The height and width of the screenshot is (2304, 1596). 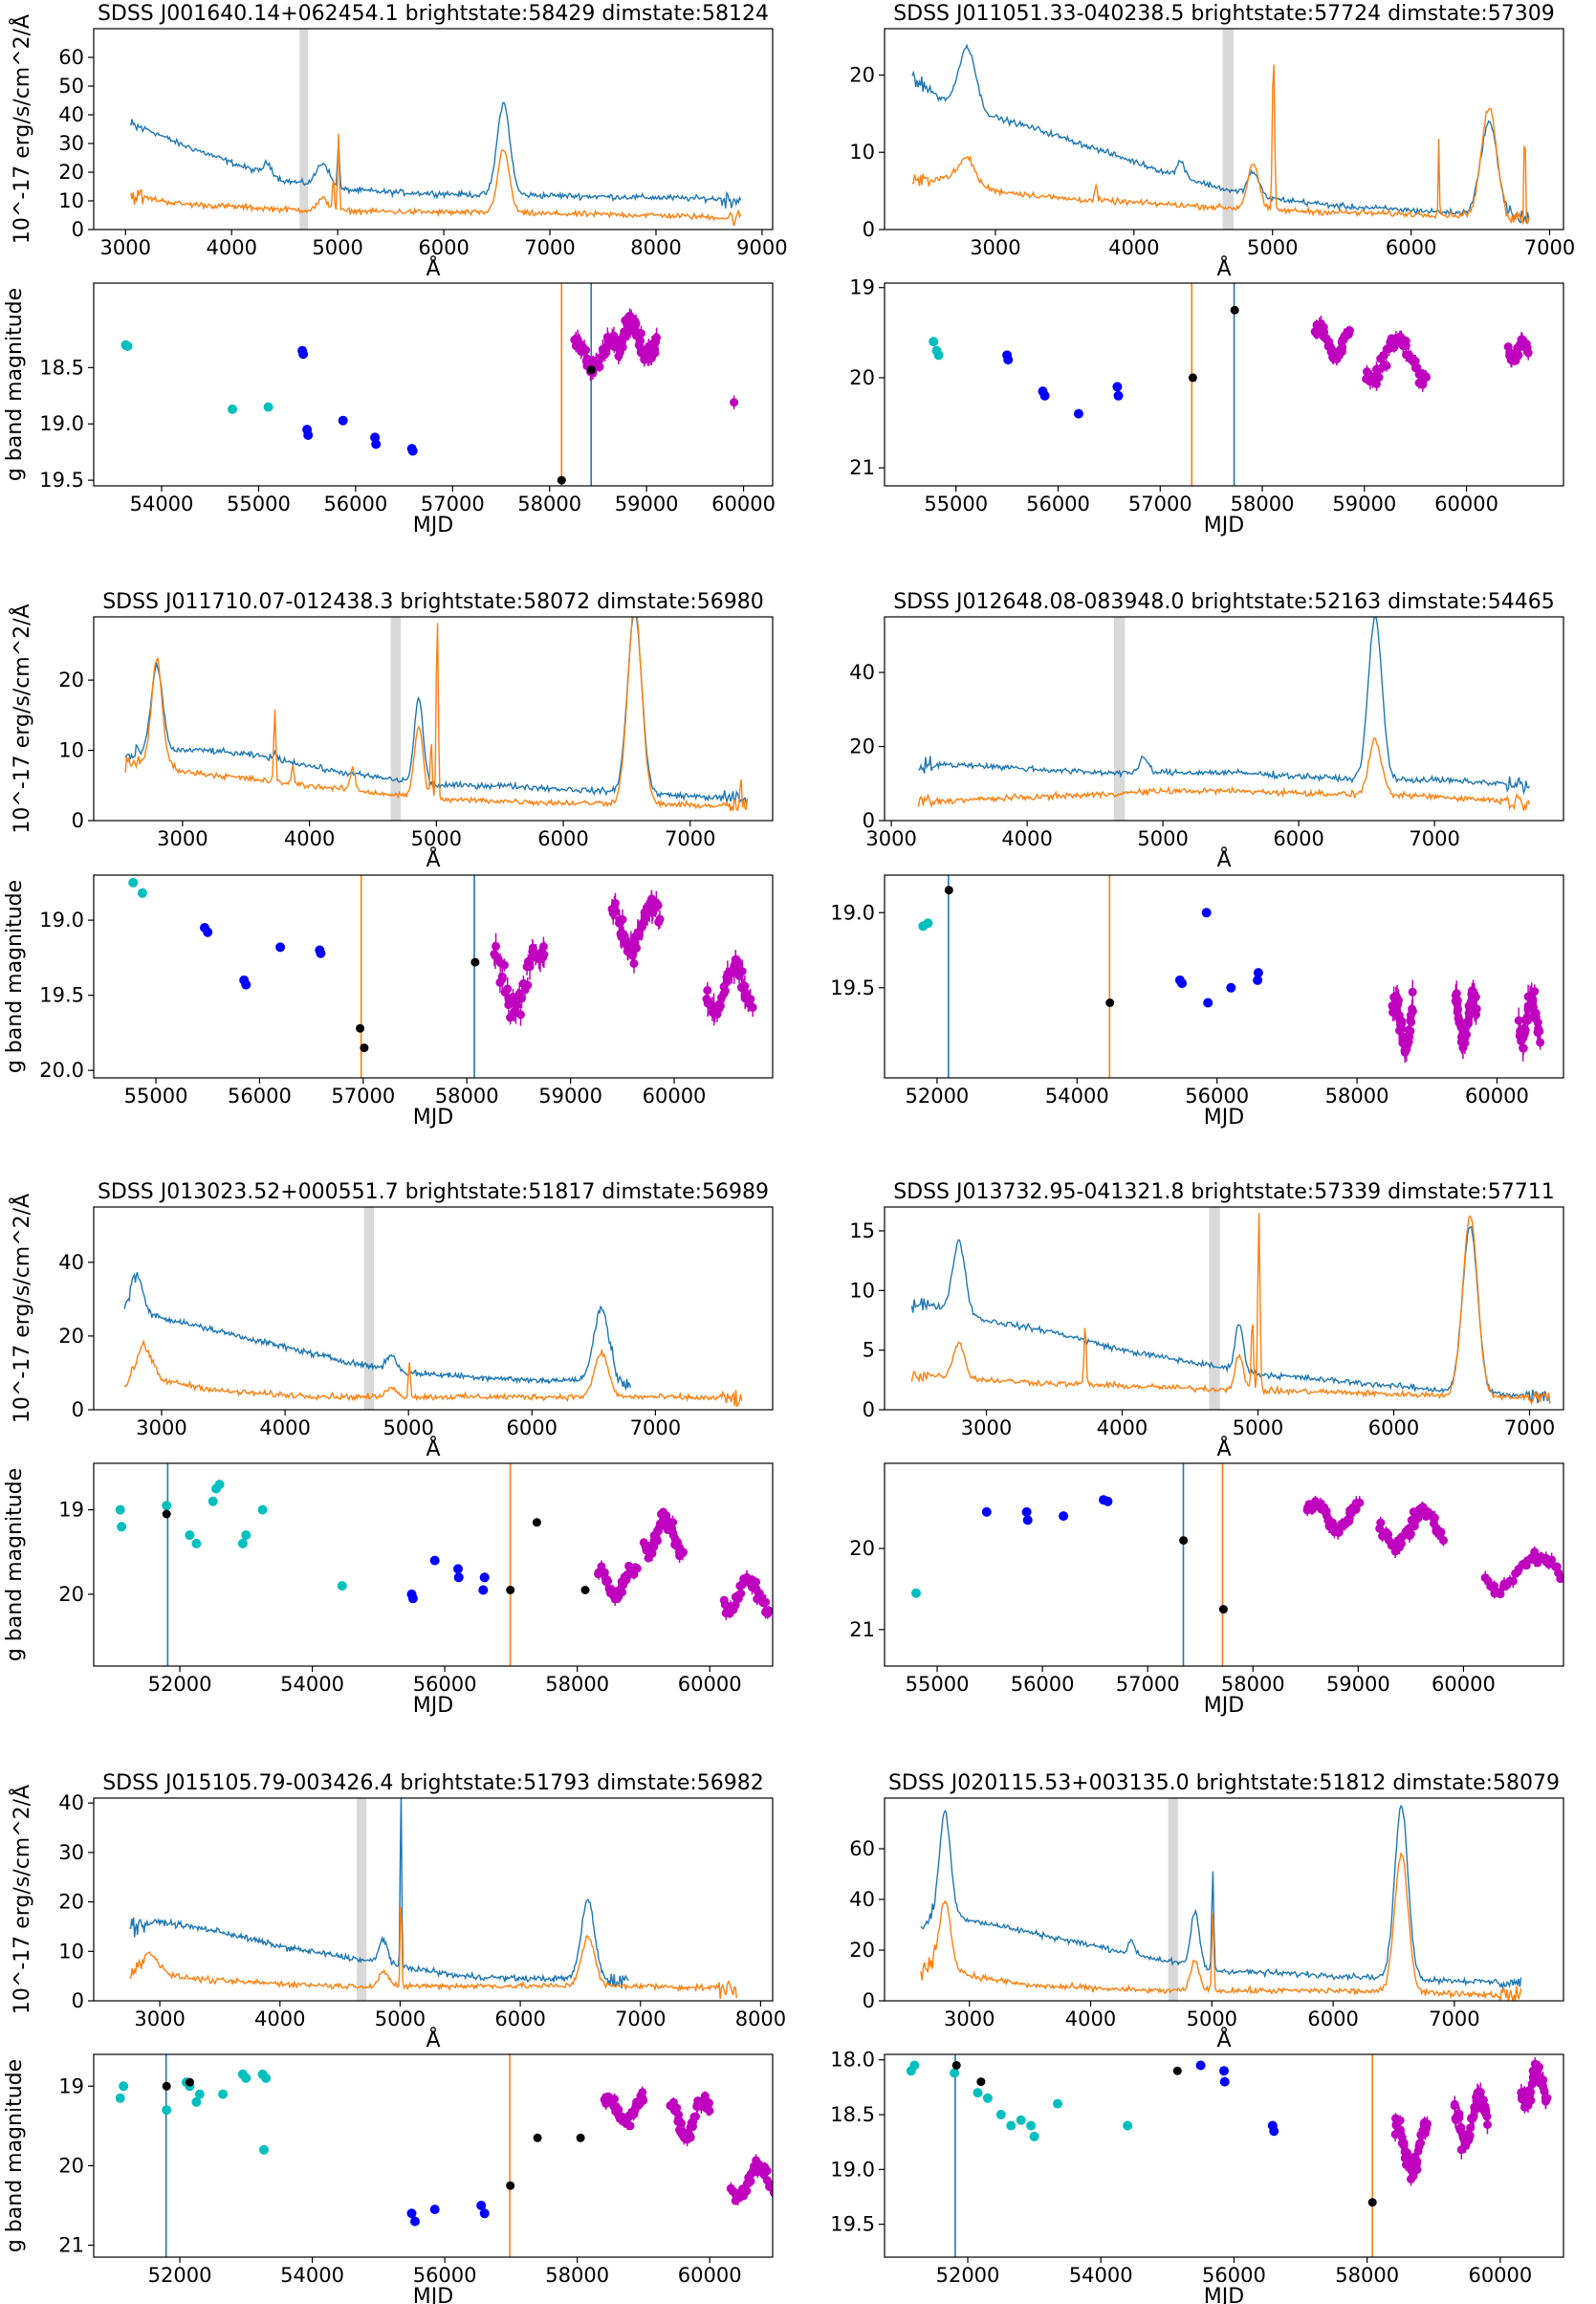 What do you see at coordinates (62, 921) in the screenshot?
I see `lc-ytick-label: 19.0` at bounding box center [62, 921].